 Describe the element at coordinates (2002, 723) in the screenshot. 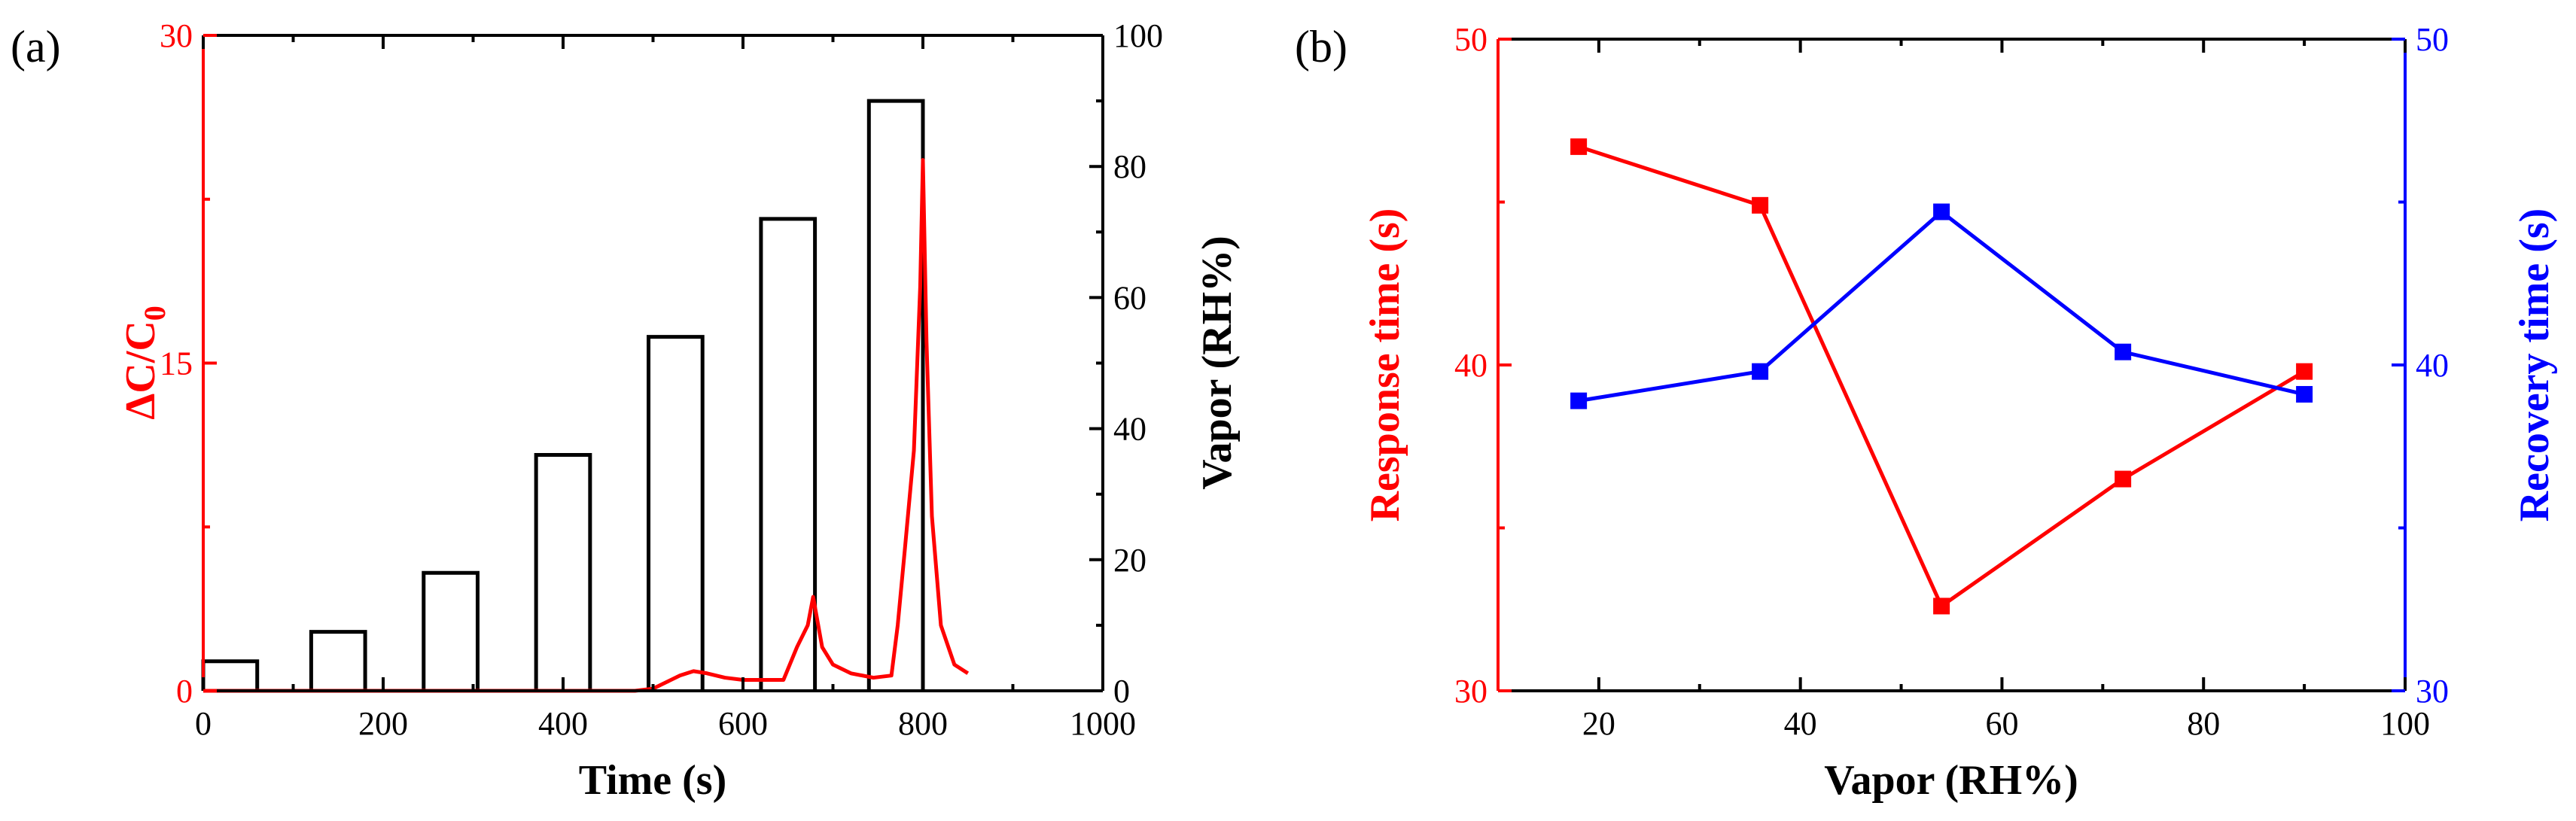

I see `x-tick-label: 60` at that location.